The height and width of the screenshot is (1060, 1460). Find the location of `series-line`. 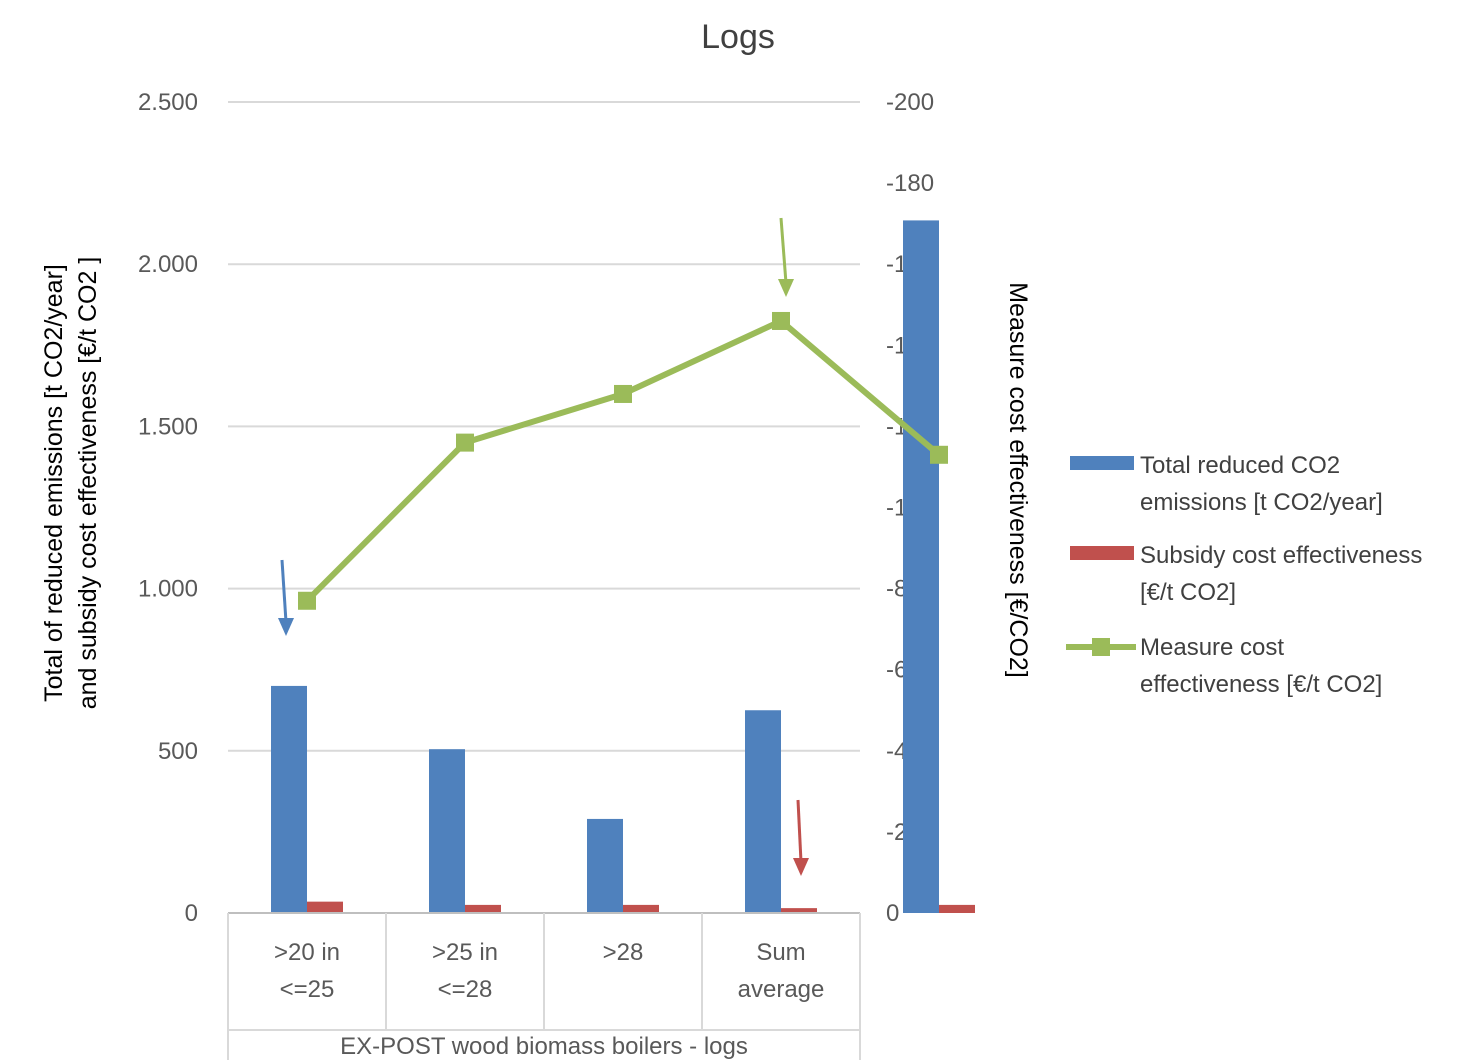

series-line is located at coordinates (622, 460).